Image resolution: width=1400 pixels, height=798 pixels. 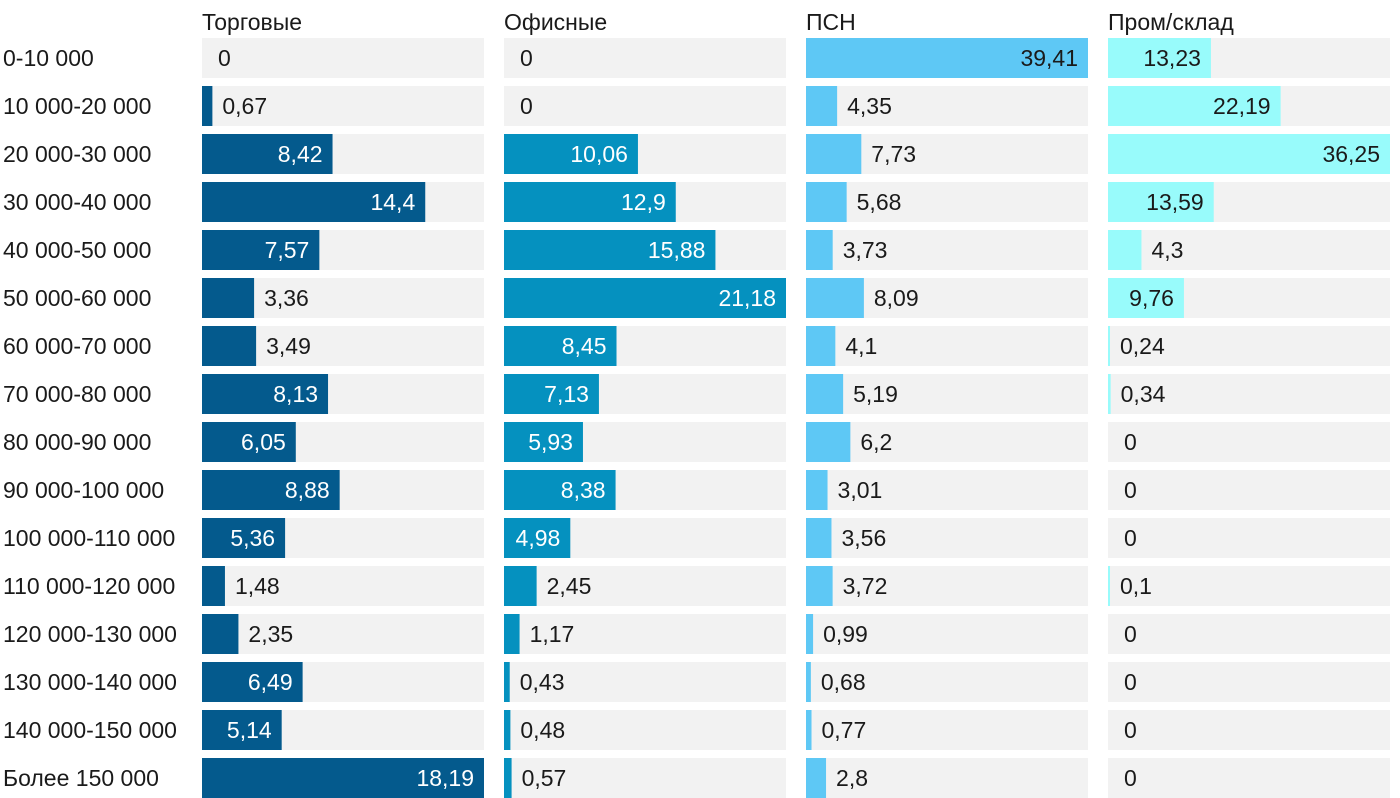 What do you see at coordinates (643, 202) in the screenshot?
I see `value-label: 12,9` at bounding box center [643, 202].